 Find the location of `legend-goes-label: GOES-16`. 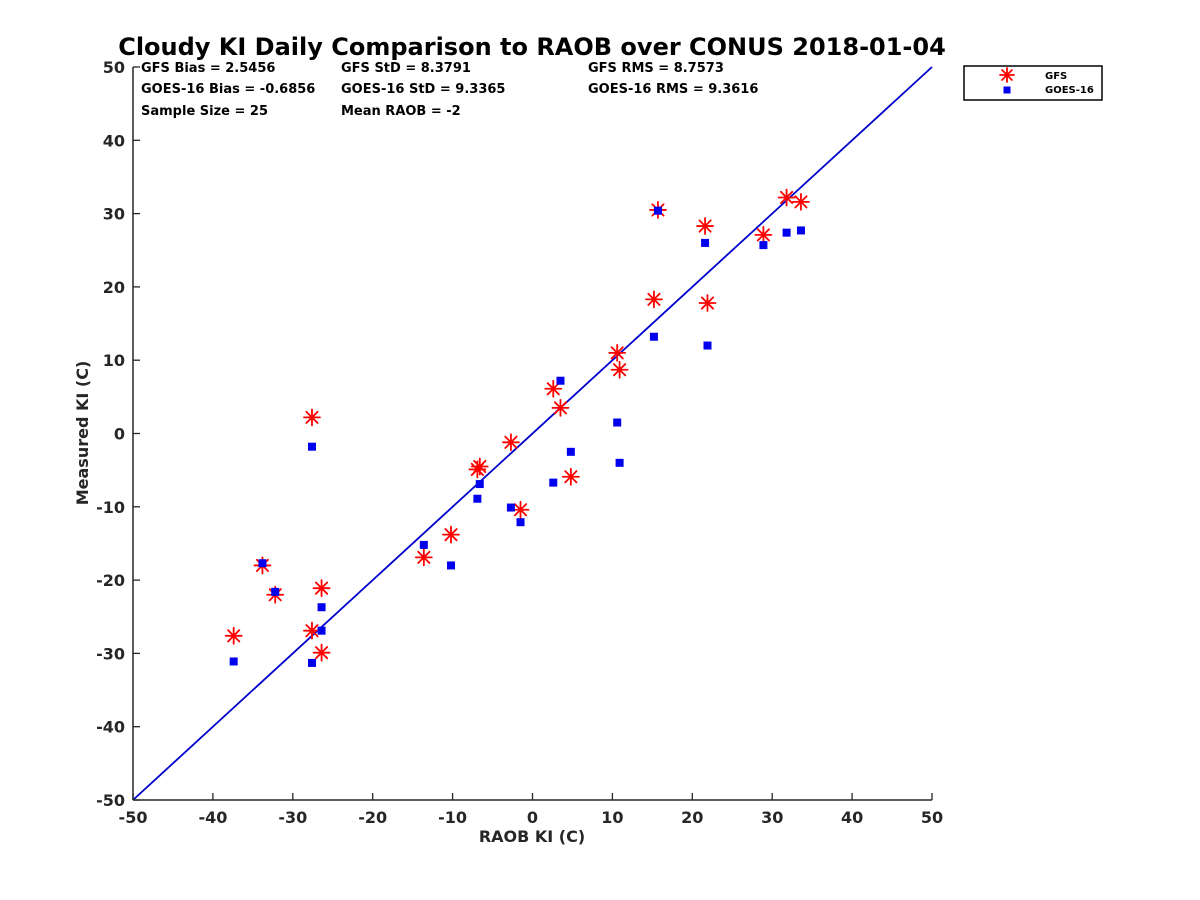

legend-goes-label: GOES-16 is located at coordinates (1069, 90).